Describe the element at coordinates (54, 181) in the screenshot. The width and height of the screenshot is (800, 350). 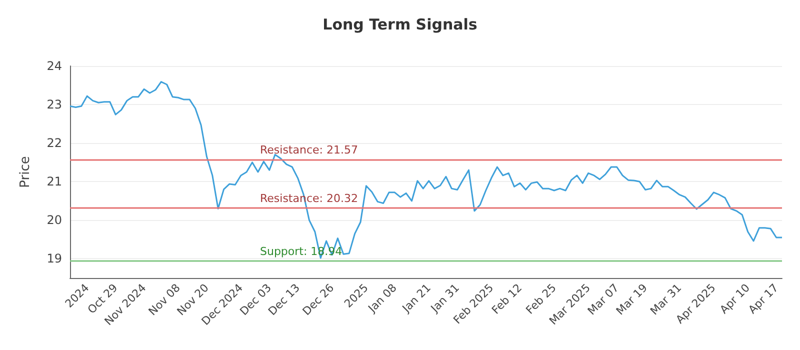
I see `y-tick-label: 21` at that location.